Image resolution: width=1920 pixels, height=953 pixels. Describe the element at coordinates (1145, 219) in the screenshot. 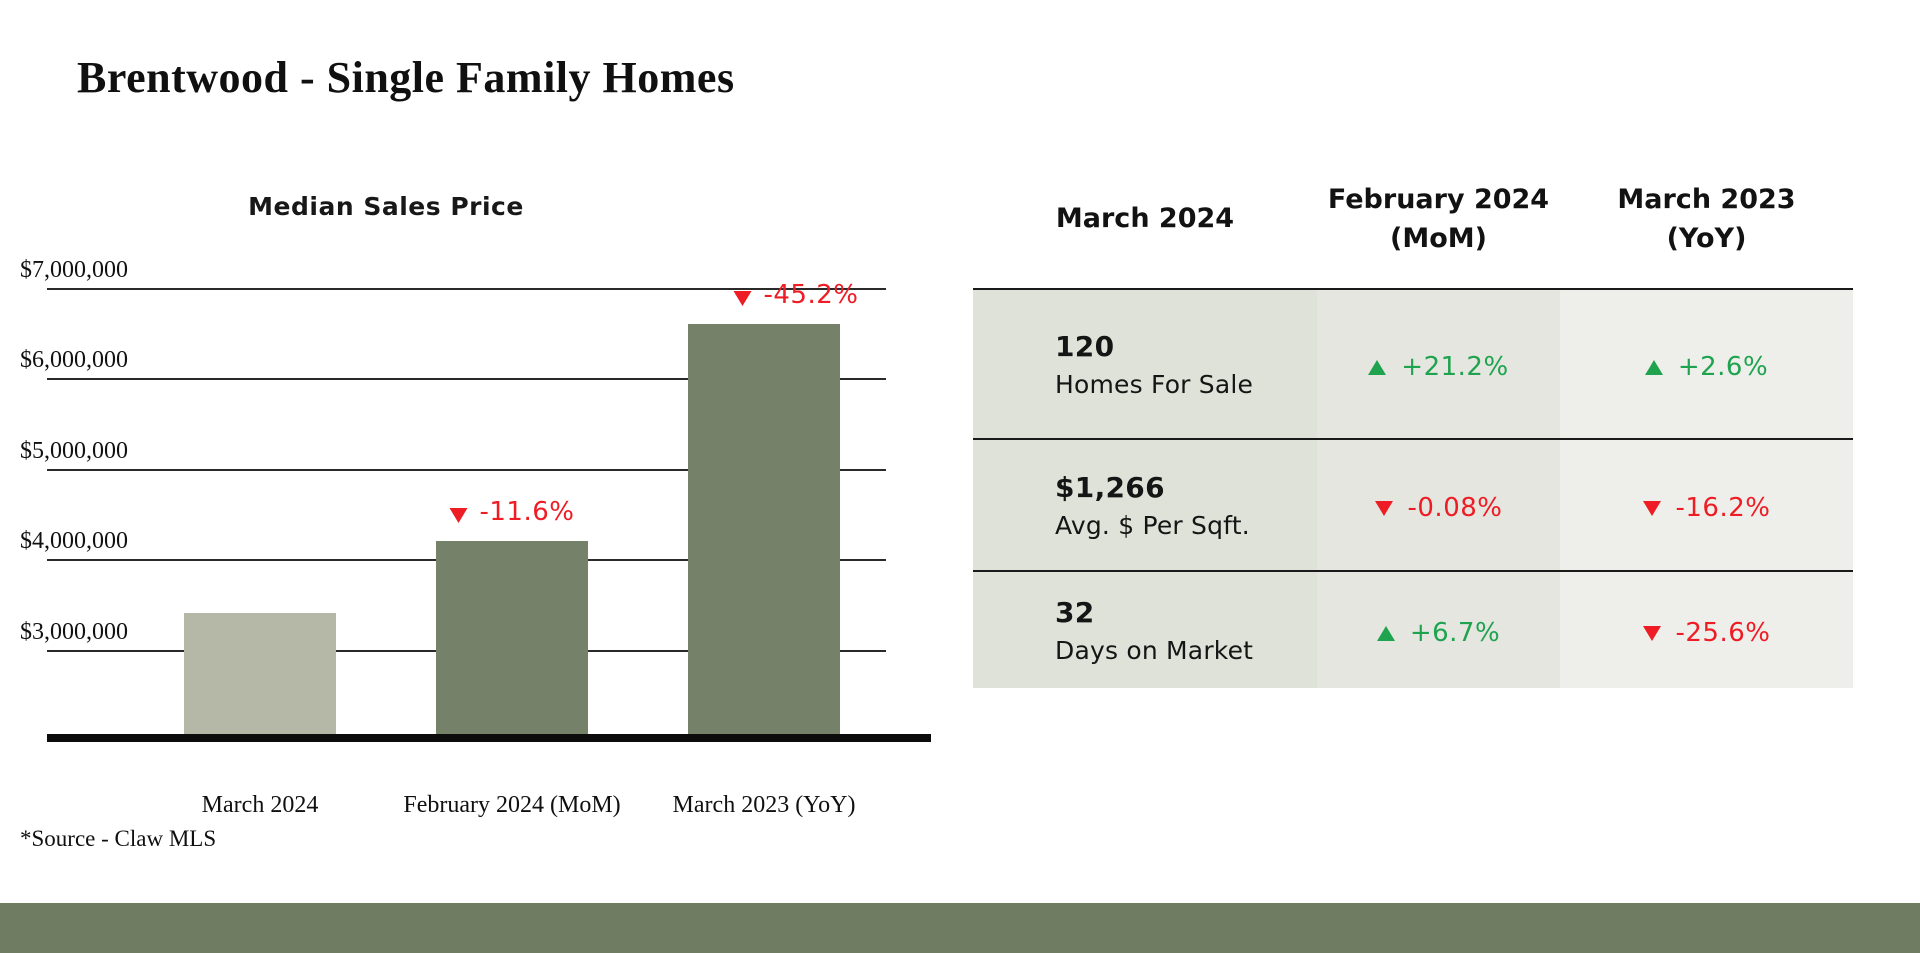

I see `column-header-march-2024: March 2024` at that location.